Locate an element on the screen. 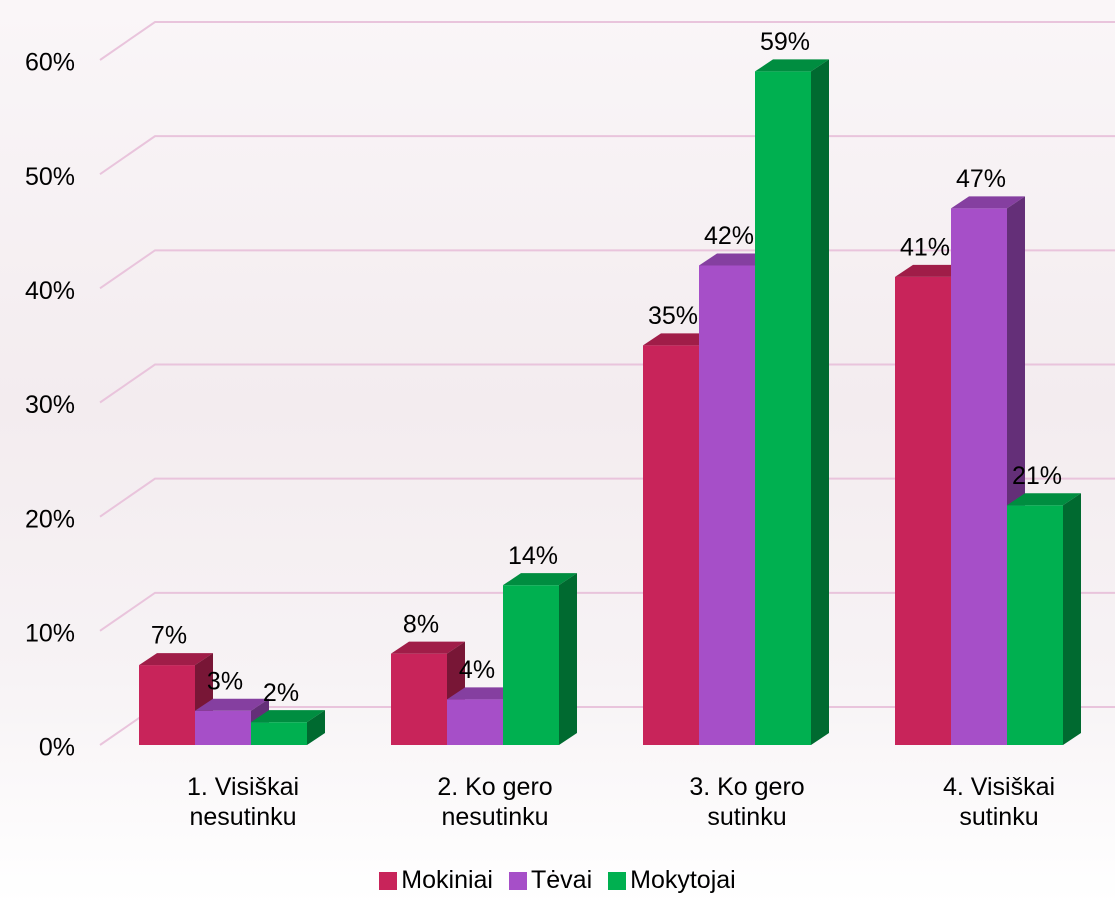 The width and height of the screenshot is (1115, 905). data-label: 42% is located at coordinates (729, 236).